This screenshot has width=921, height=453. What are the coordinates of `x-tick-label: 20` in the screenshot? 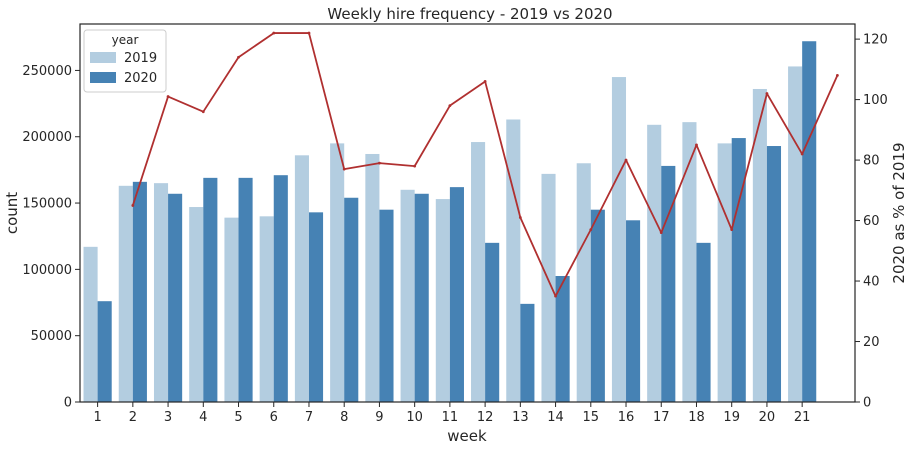 It's located at (767, 417).